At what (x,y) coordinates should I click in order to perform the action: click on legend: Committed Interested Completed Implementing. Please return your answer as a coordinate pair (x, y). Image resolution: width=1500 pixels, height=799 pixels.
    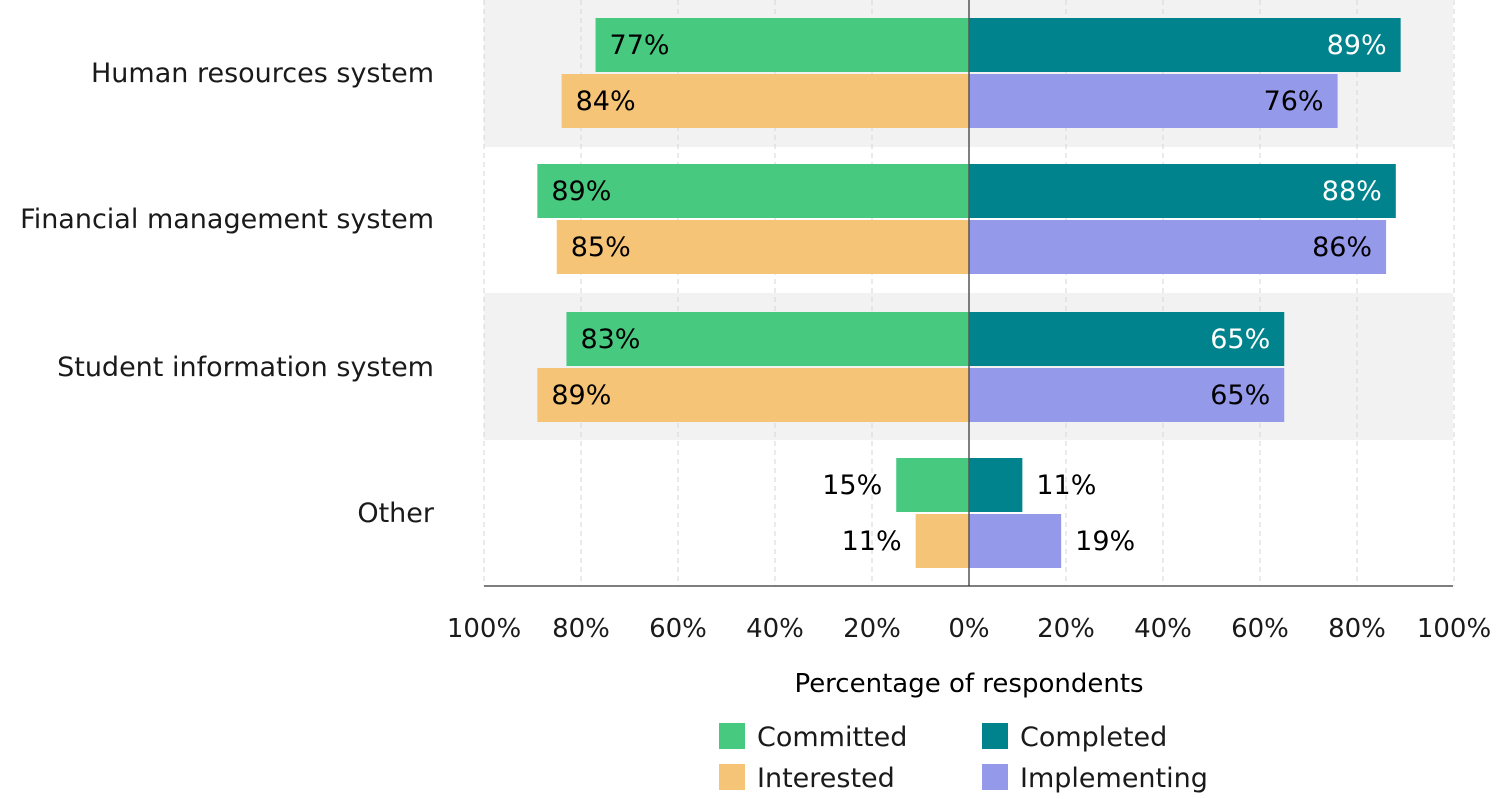
    Looking at the image, I should click on (963, 758).